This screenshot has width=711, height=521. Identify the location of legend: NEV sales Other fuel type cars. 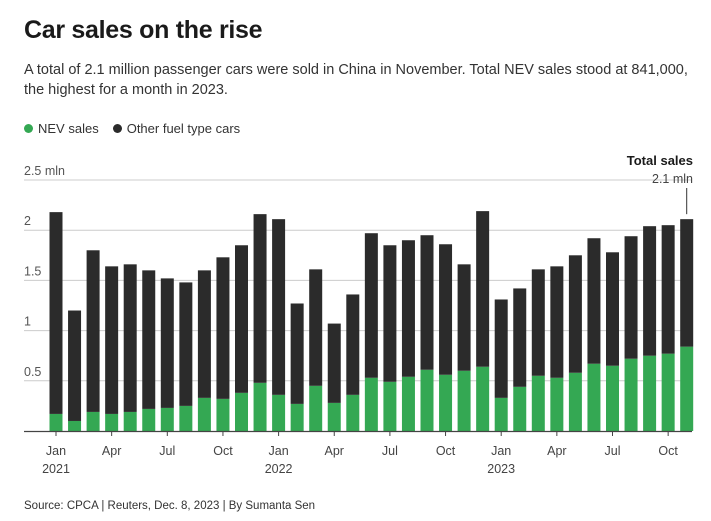
(132, 128).